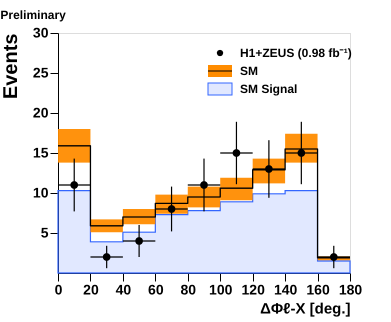 Image resolution: width=391 pixels, height=322 pixels. Describe the element at coordinates (318, 290) in the screenshot. I see `x-tick-label: 160` at that location.